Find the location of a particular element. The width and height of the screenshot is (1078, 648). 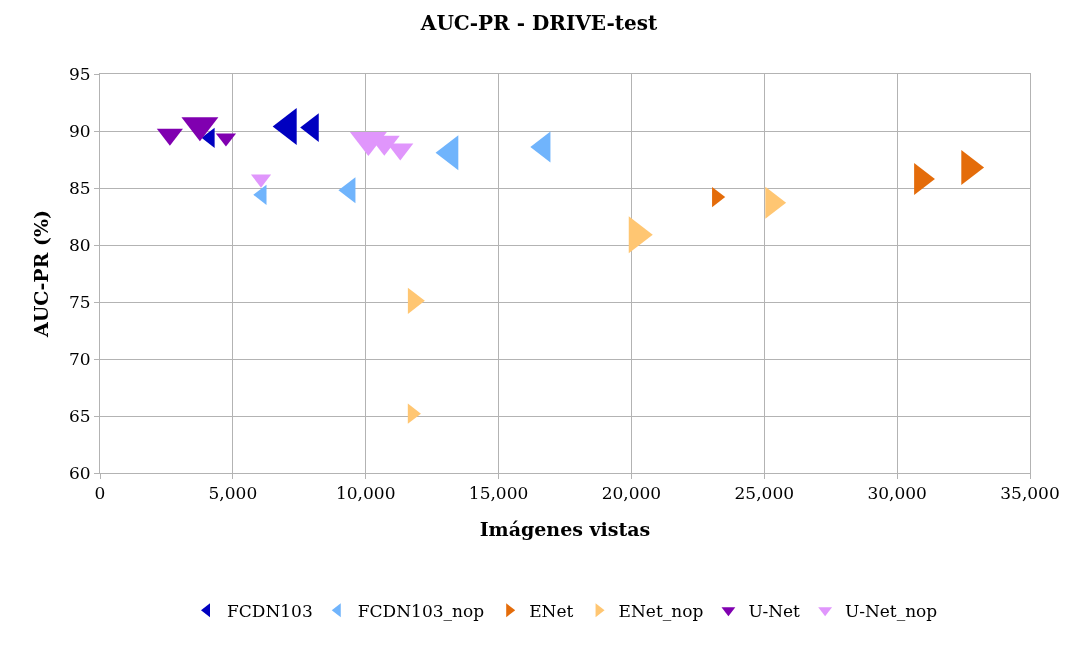

legend-label: ENet_nop is located at coordinates (661, 610).